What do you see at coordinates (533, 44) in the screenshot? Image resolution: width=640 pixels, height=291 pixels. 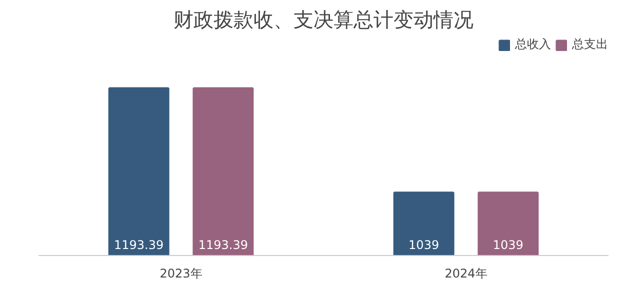 I see `legend-label: 总收入` at bounding box center [533, 44].